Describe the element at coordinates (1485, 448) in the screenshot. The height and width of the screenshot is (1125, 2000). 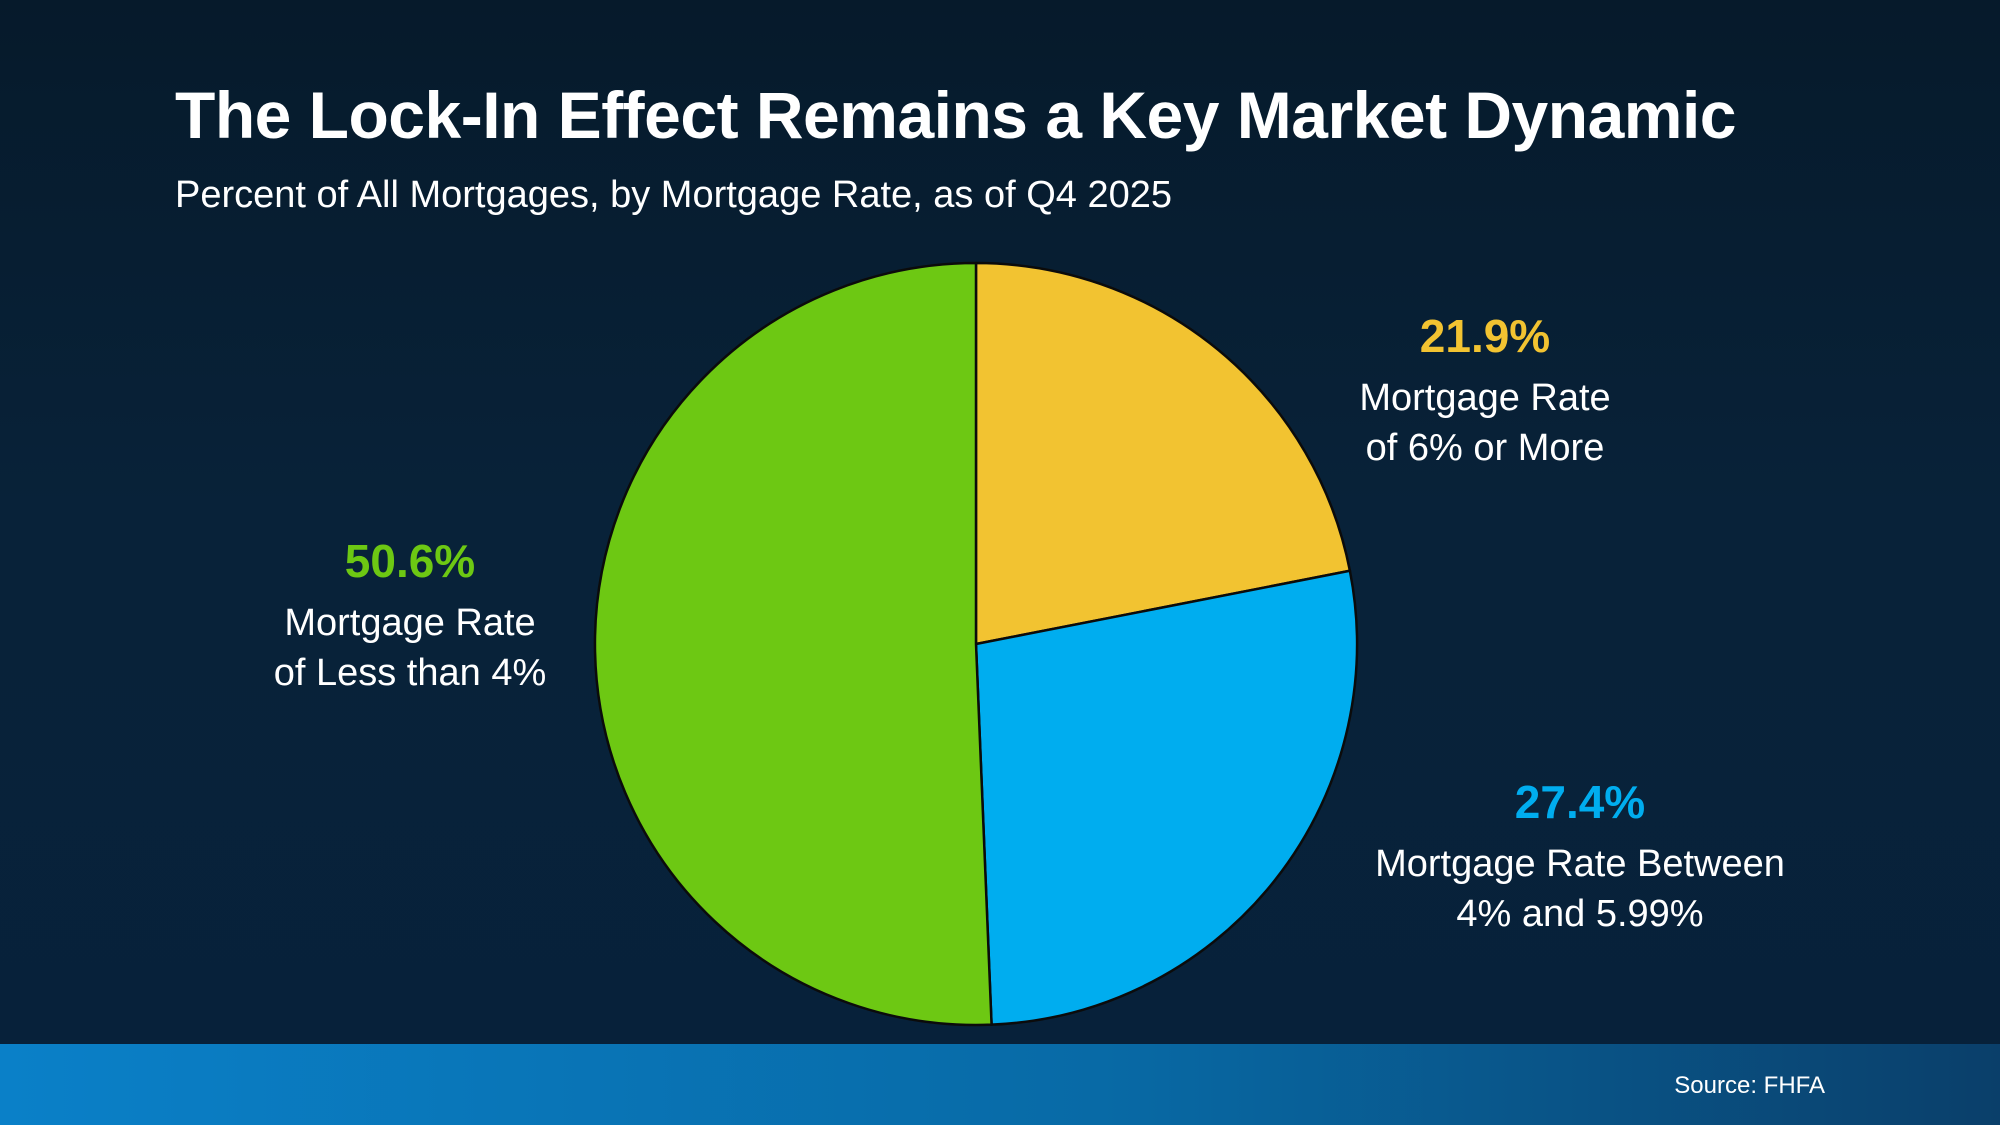
I see `slice-desc-line2: of 6% or More` at that location.